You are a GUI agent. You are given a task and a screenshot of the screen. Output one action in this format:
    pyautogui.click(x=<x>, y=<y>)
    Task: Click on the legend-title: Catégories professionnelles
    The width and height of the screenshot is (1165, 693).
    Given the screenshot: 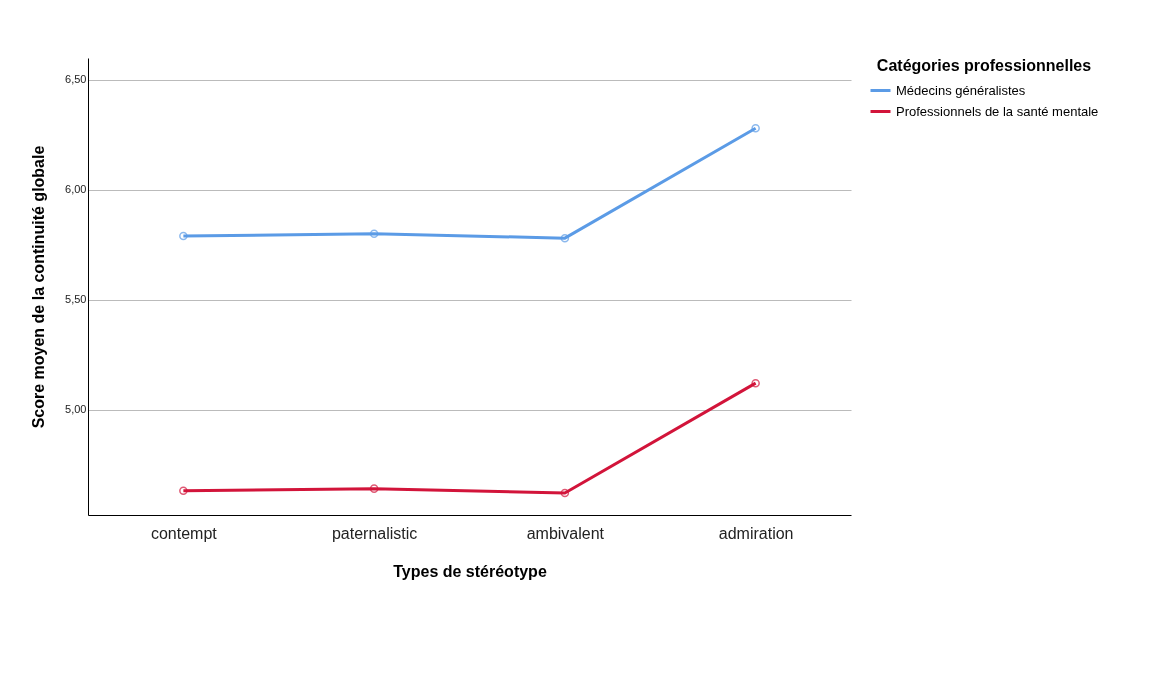 What is the action you would take?
    pyautogui.click(x=984, y=65)
    